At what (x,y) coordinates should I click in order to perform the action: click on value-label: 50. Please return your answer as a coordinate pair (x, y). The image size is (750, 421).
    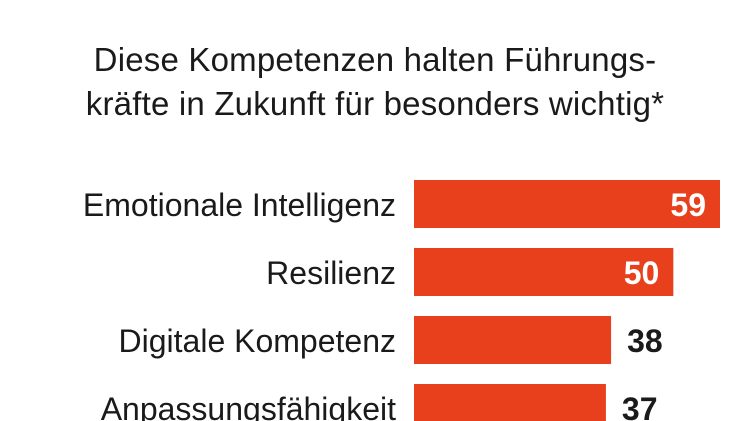
    Looking at the image, I should click on (642, 273).